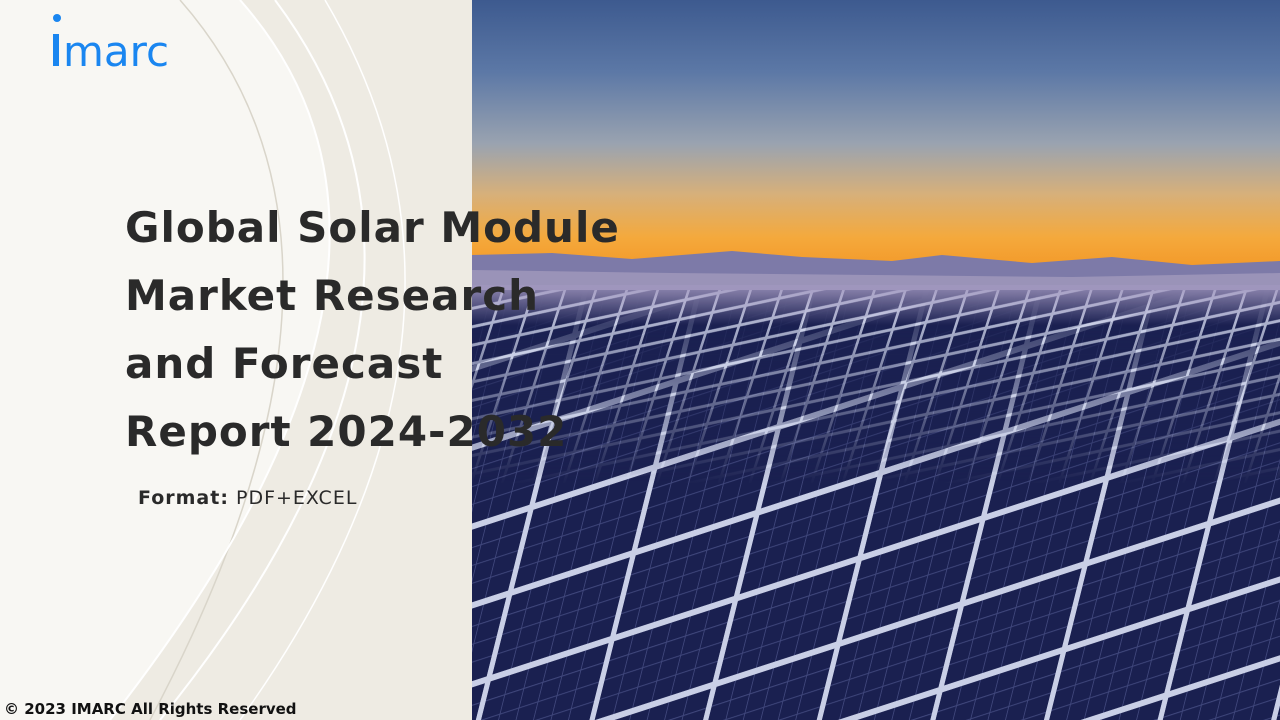  What do you see at coordinates (116, 49) in the screenshot?
I see `svg-text: marc` at bounding box center [116, 49].